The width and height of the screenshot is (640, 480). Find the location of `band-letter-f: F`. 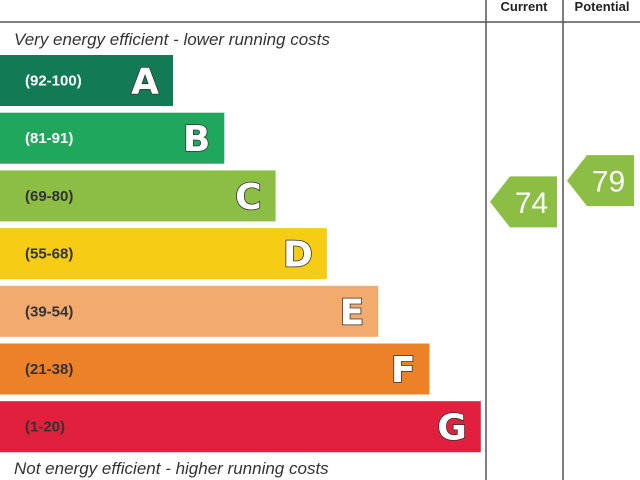

band-letter-f: F is located at coordinates (403, 370).